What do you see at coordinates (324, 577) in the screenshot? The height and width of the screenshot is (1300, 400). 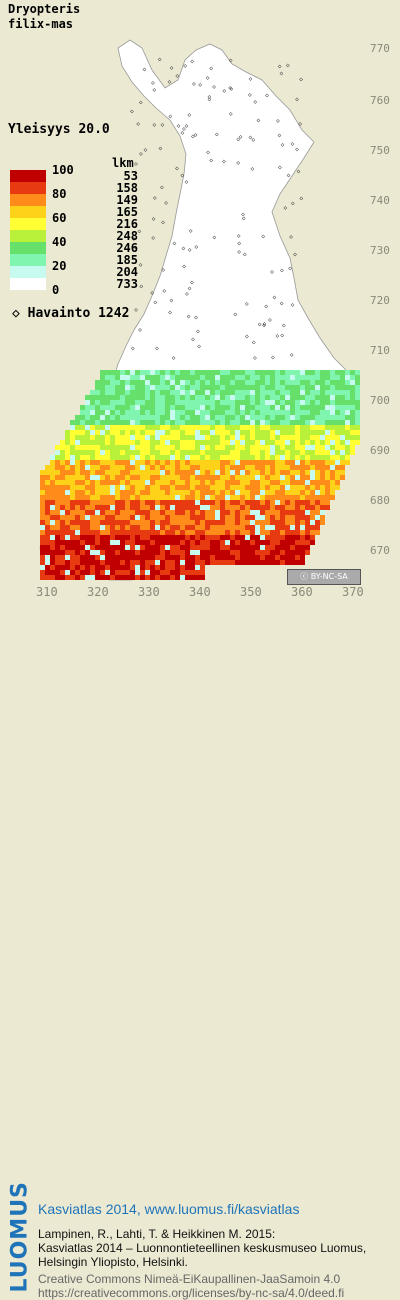 I see `cc-license-badge: ⓒ BY-NC-SA` at bounding box center [324, 577].